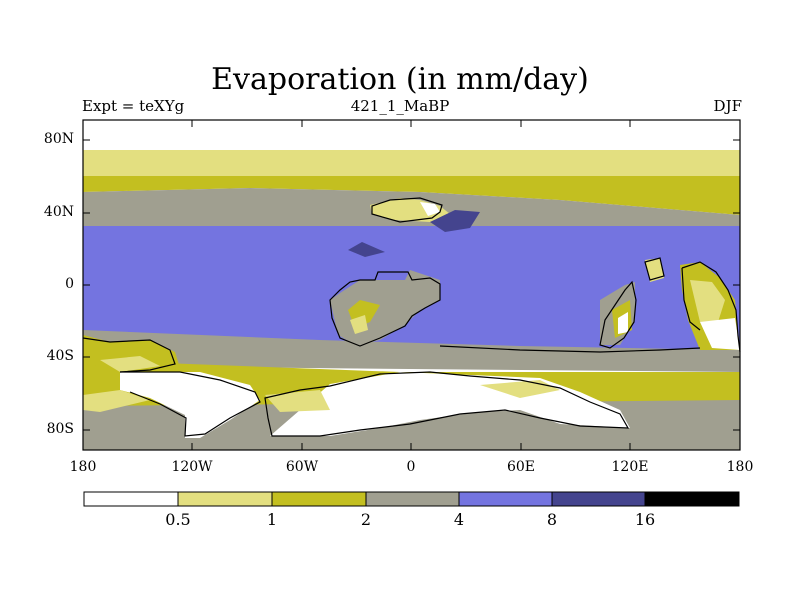 The image size is (800, 600). What do you see at coordinates (272, 519) in the screenshot?
I see `colorbar-label-1: 1` at bounding box center [272, 519].